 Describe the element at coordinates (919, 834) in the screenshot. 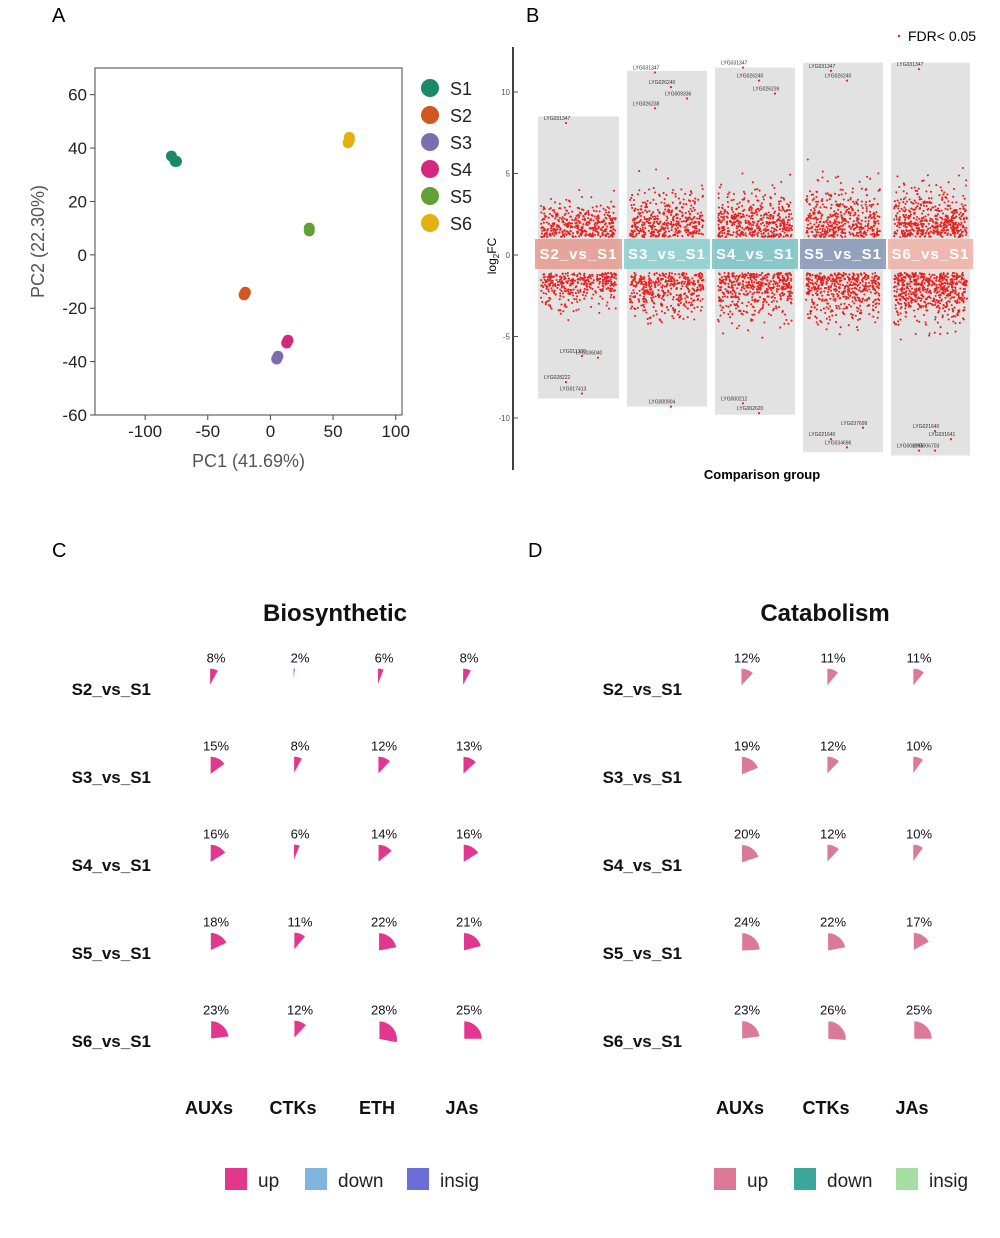

I see `pie-up-percent-label: 10%` at that location.